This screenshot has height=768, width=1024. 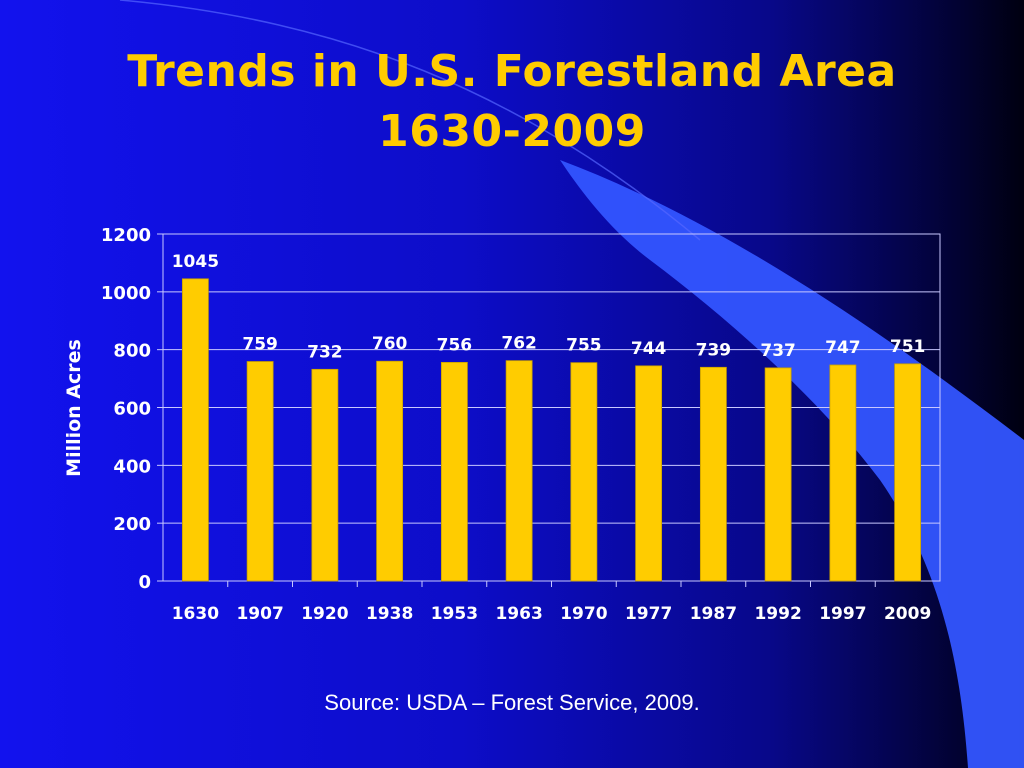 What do you see at coordinates (454, 471) in the screenshot?
I see `bar-1953` at bounding box center [454, 471].